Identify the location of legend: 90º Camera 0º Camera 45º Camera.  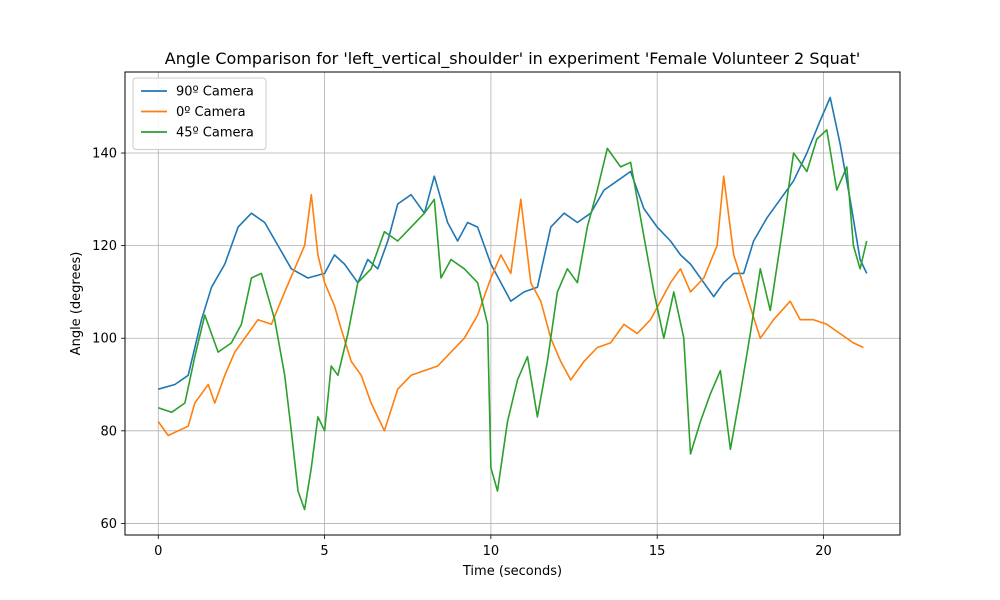
(199, 113).